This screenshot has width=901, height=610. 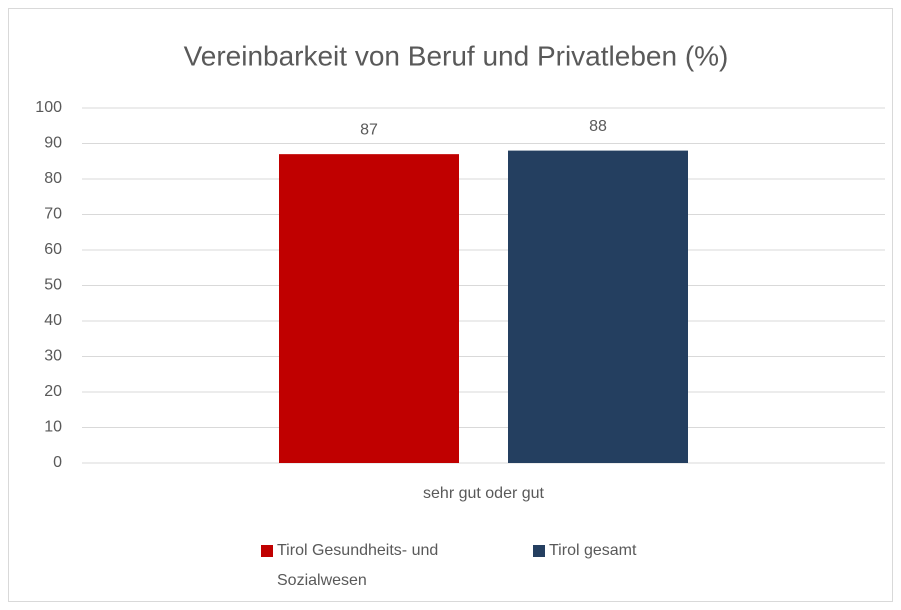 What do you see at coordinates (53, 143) in the screenshot?
I see `y-tick-label: 90` at bounding box center [53, 143].